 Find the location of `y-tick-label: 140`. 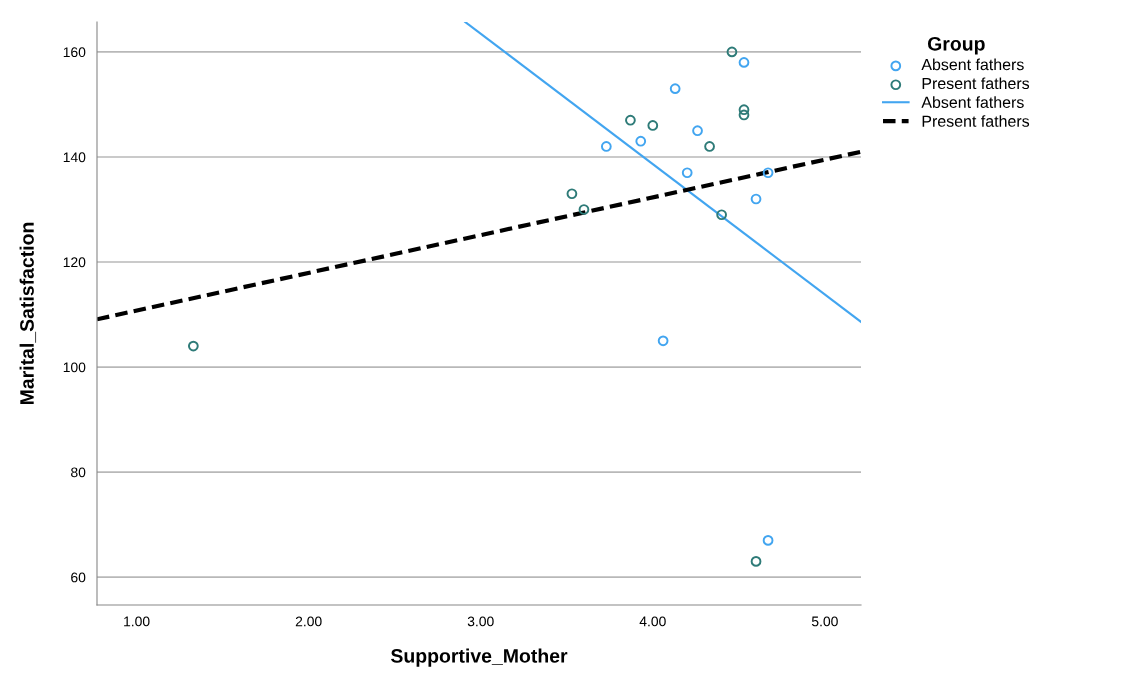

y-tick-label: 140 is located at coordinates (74, 157).